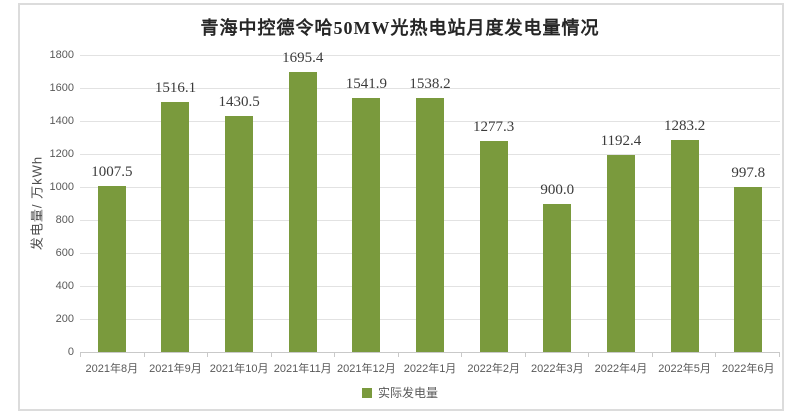 Image resolution: width=800 pixels, height=420 pixels. Describe the element at coordinates (621, 141) in the screenshot. I see `bar-value-label: 1192.4` at that location.